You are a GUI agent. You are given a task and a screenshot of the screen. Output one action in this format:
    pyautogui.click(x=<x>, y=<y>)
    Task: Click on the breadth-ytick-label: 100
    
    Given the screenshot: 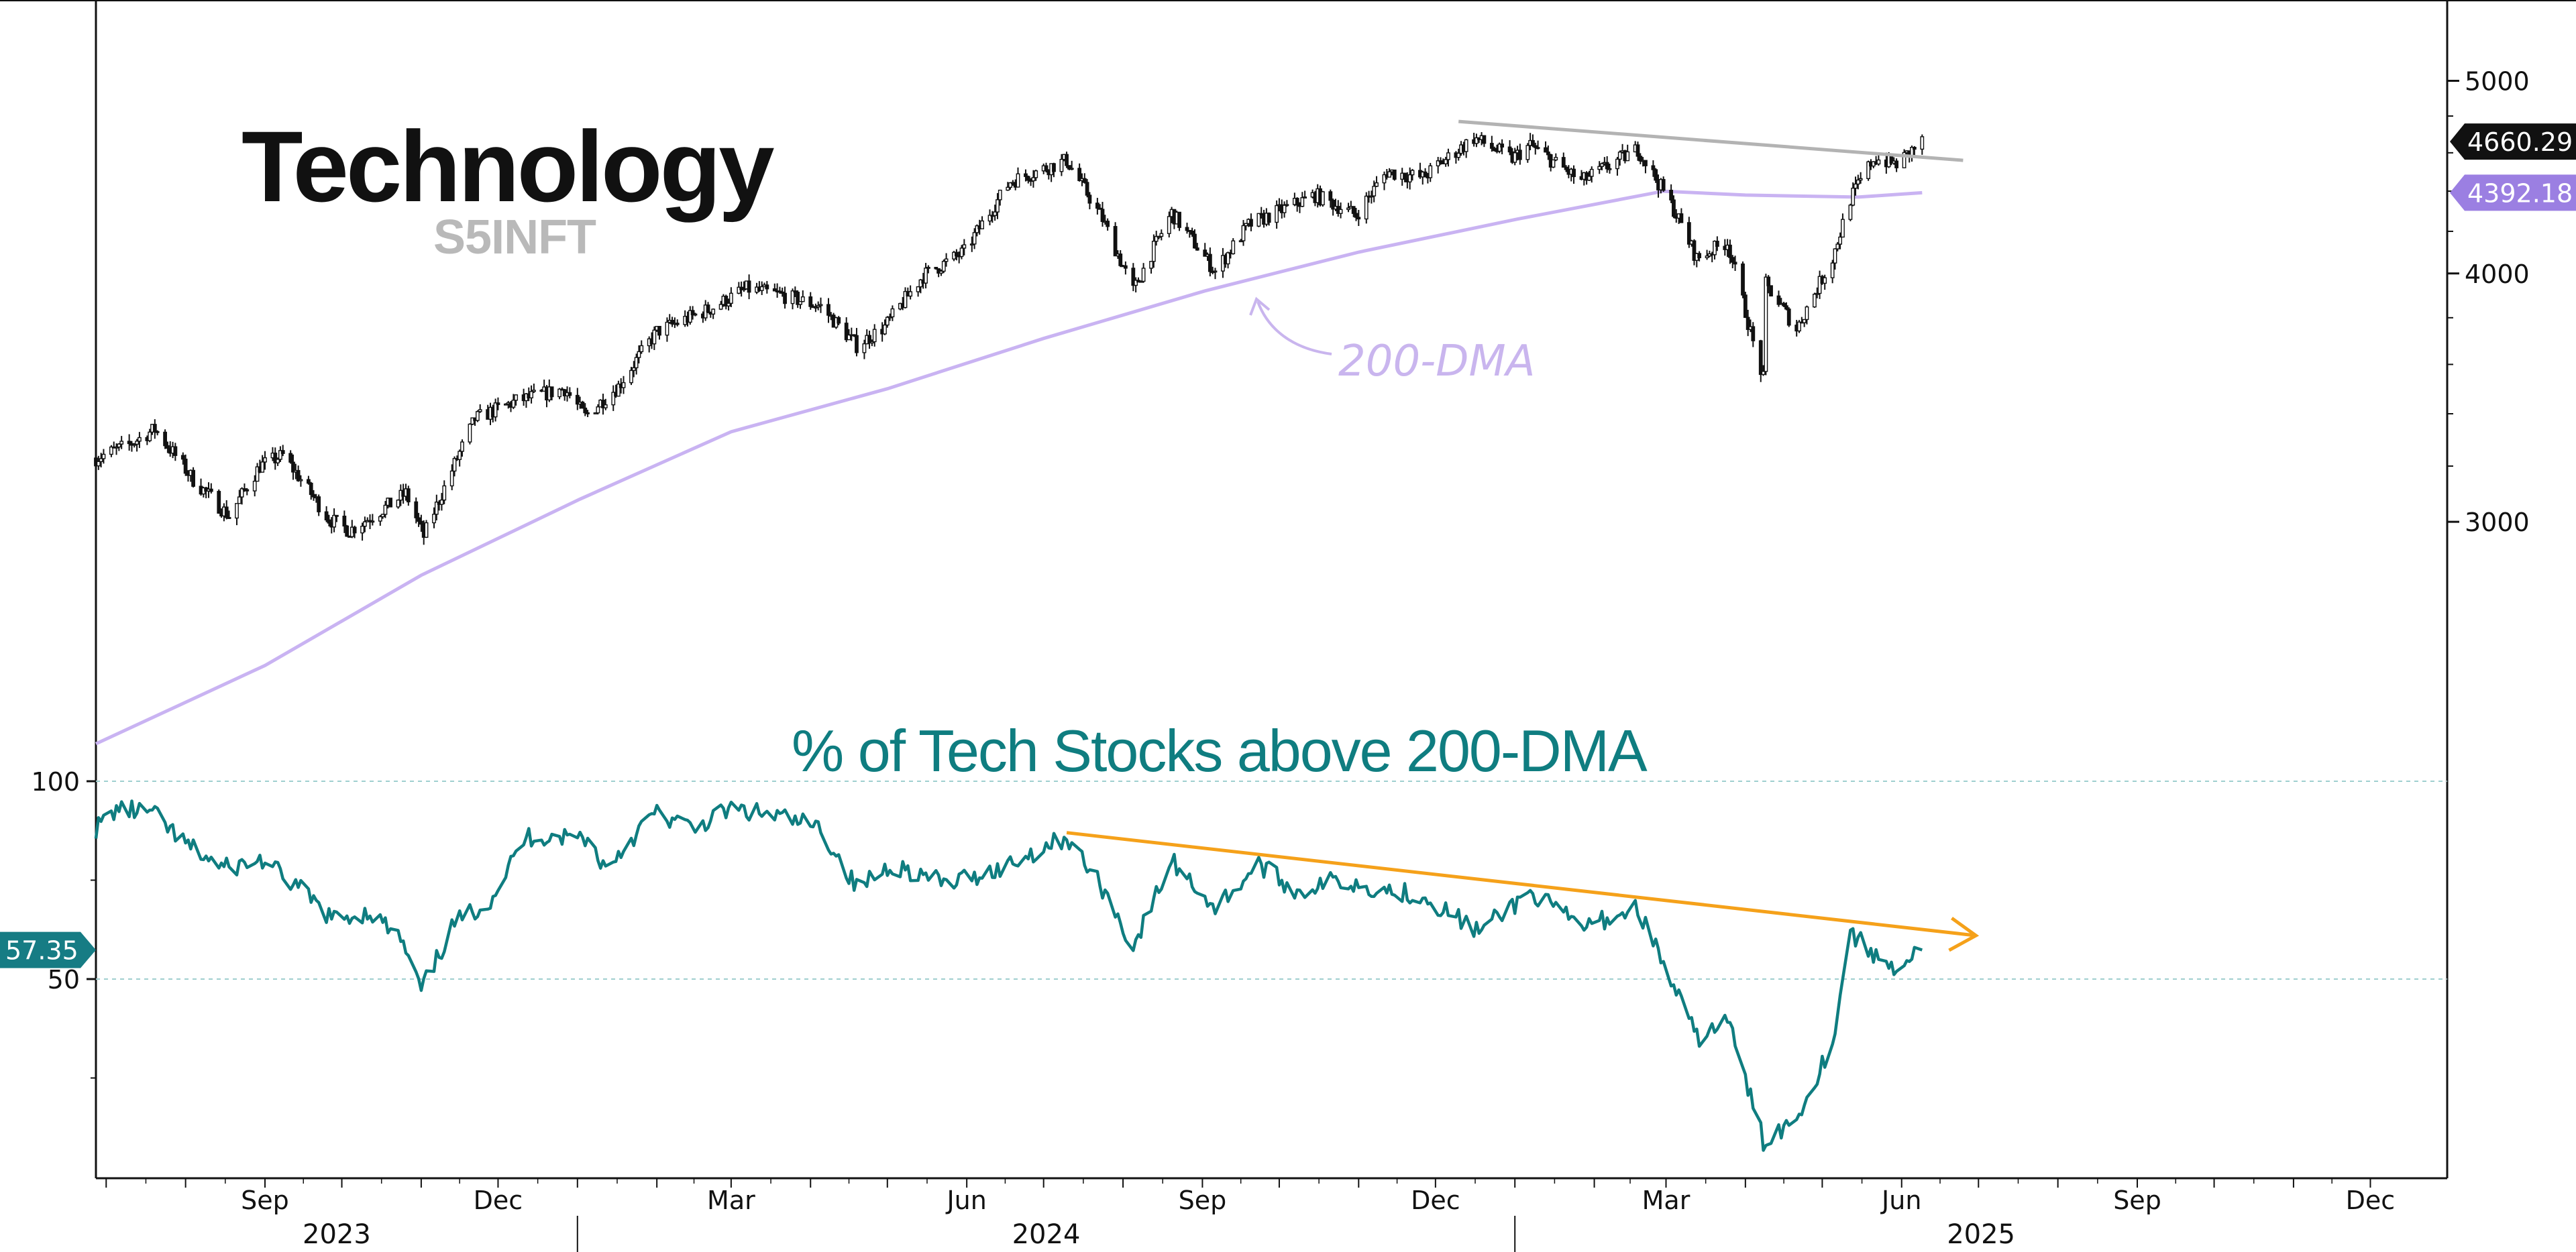 What is the action you would take?
    pyautogui.click(x=55, y=782)
    